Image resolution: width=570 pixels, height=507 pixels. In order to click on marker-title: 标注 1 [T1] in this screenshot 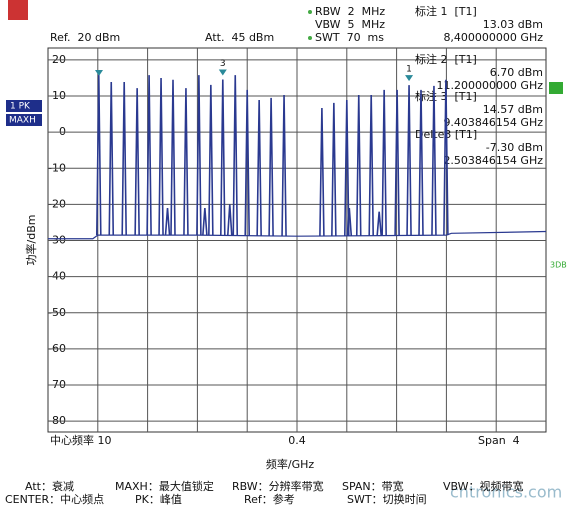, I will do `click(446, 11)`.